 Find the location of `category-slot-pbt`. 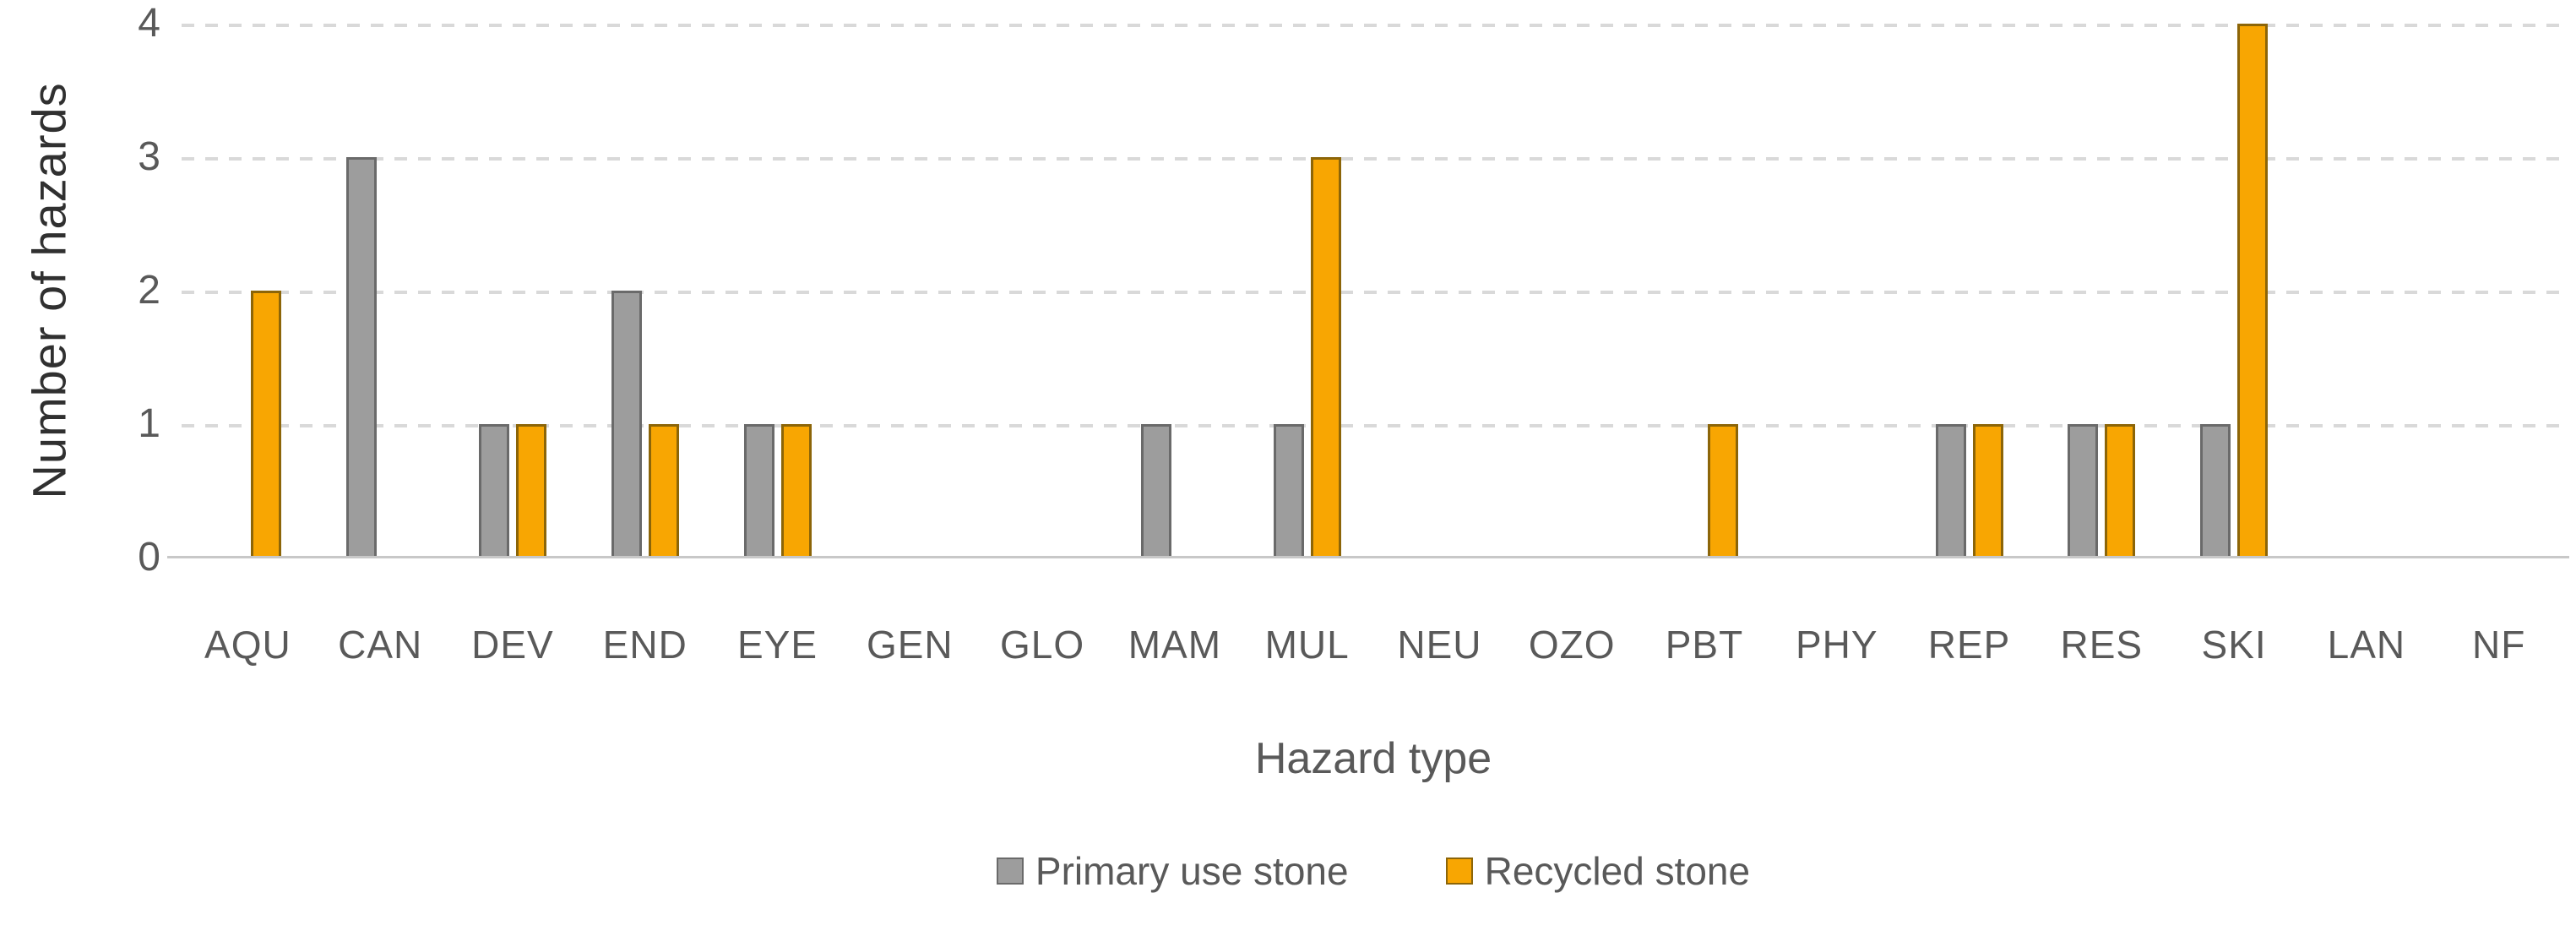

category-slot-pbt is located at coordinates (1705, 291).